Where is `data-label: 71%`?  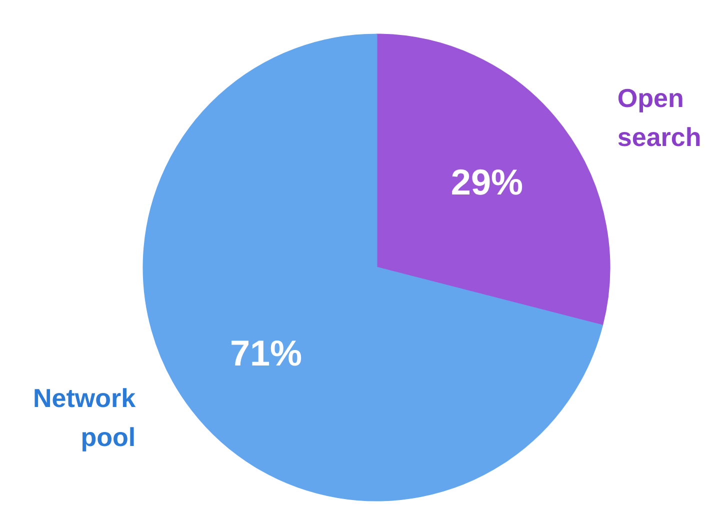
data-label: 71% is located at coordinates (266, 353).